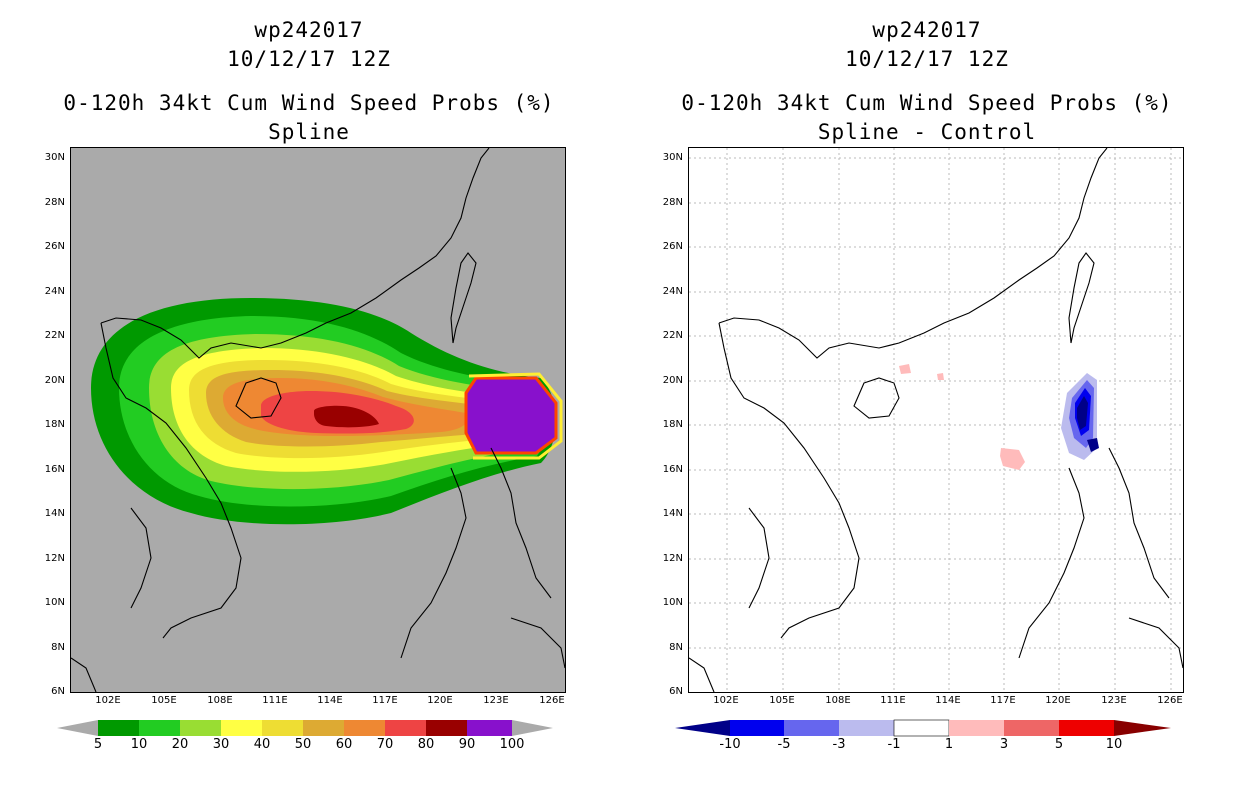 This screenshot has width=1236, height=800. Describe the element at coordinates (467, 744) in the screenshot. I see `colorbar-label: 90` at that location.